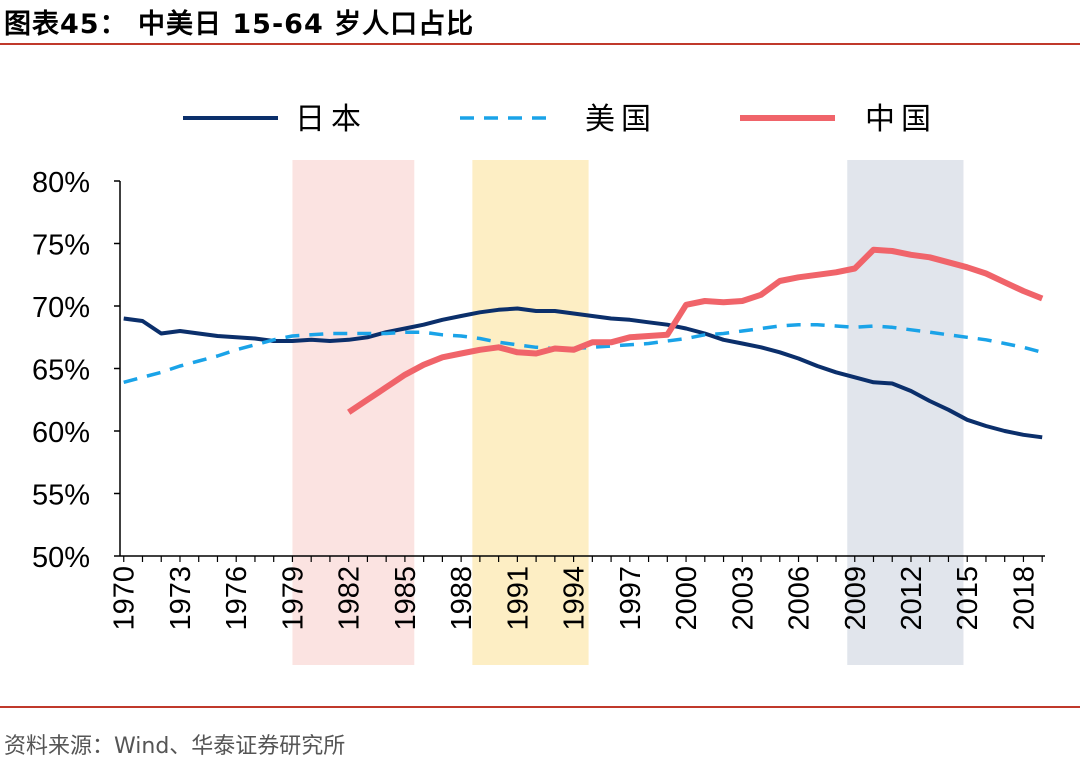 This screenshot has height=766, width=1080. Describe the element at coordinates (575, 598) in the screenshot. I see `x-tick-label: 1994` at that location.